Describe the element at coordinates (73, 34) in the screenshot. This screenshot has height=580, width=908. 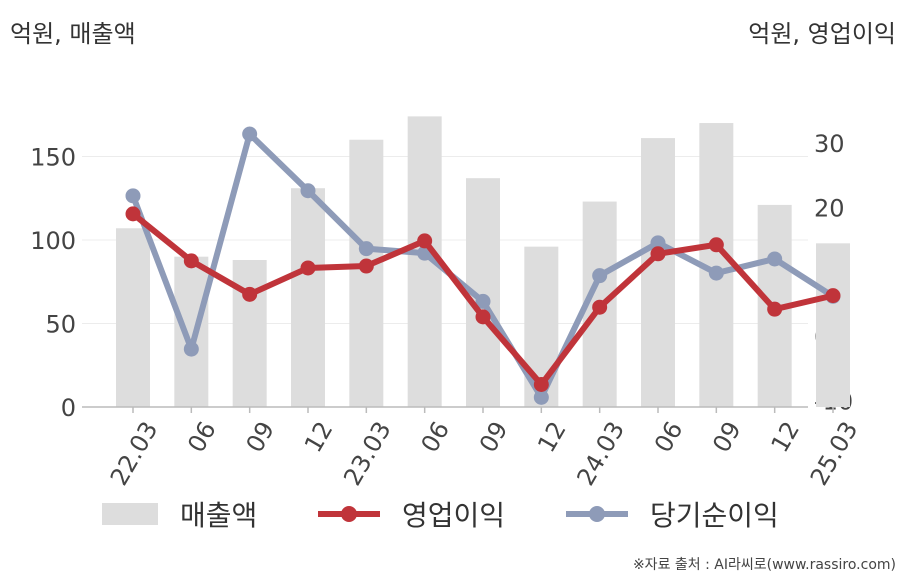
I see `left-axis-unit-label: 억원, 매출액` at that location.